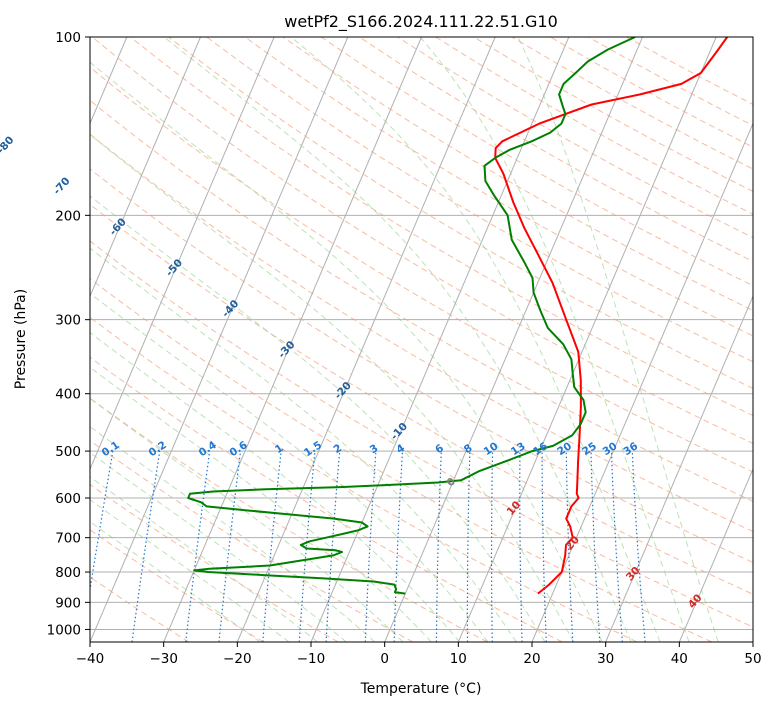 The image size is (775, 708). Describe the element at coordinates (514, 508) in the screenshot. I see `isotherm-label: 10` at that location.